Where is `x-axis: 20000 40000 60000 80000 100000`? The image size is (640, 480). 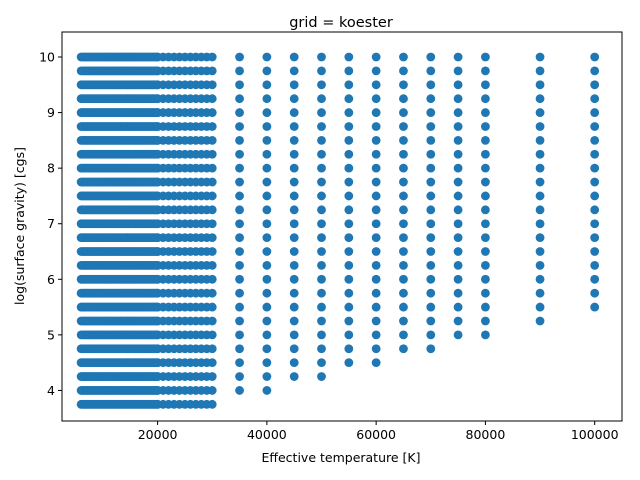 x-axis: 20000 40000 60000 80000 100000 is located at coordinates (378, 431).